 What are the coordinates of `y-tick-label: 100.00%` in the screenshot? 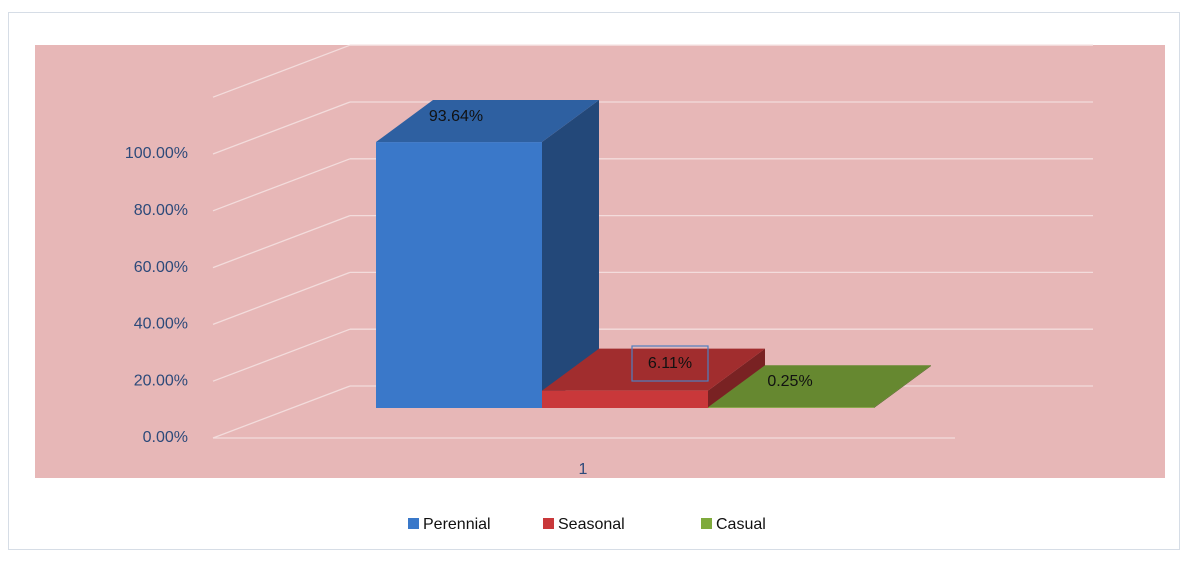 It's located at (156, 153).